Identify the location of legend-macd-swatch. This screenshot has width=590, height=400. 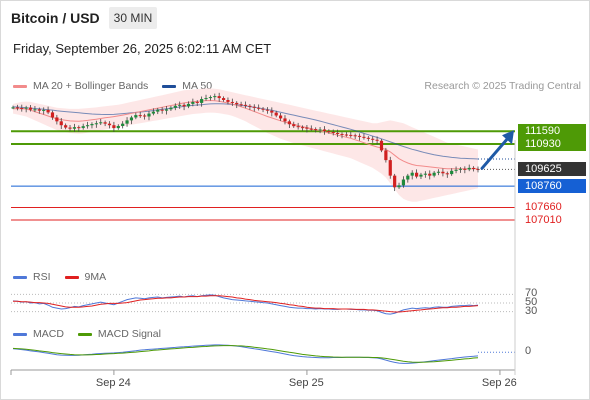
(20, 334).